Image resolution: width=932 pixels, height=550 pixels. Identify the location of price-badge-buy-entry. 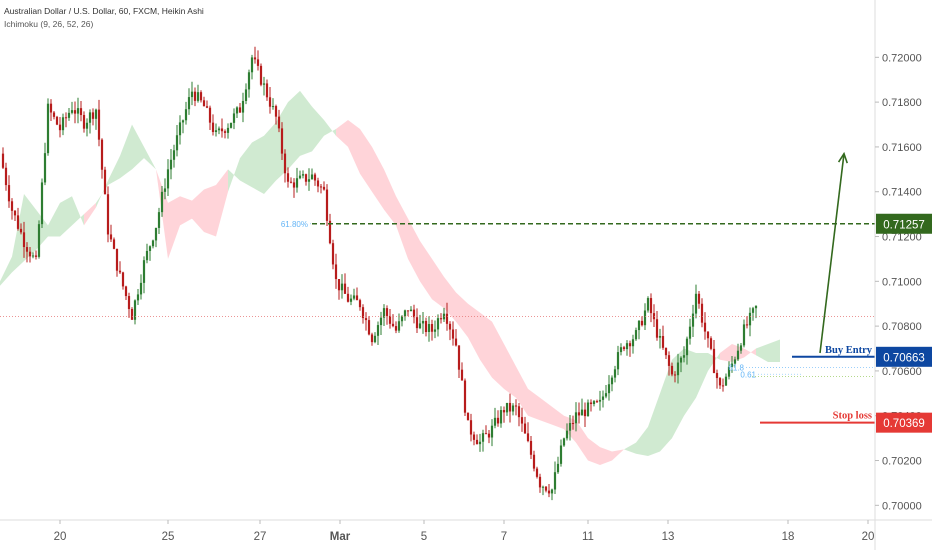
(904, 356).